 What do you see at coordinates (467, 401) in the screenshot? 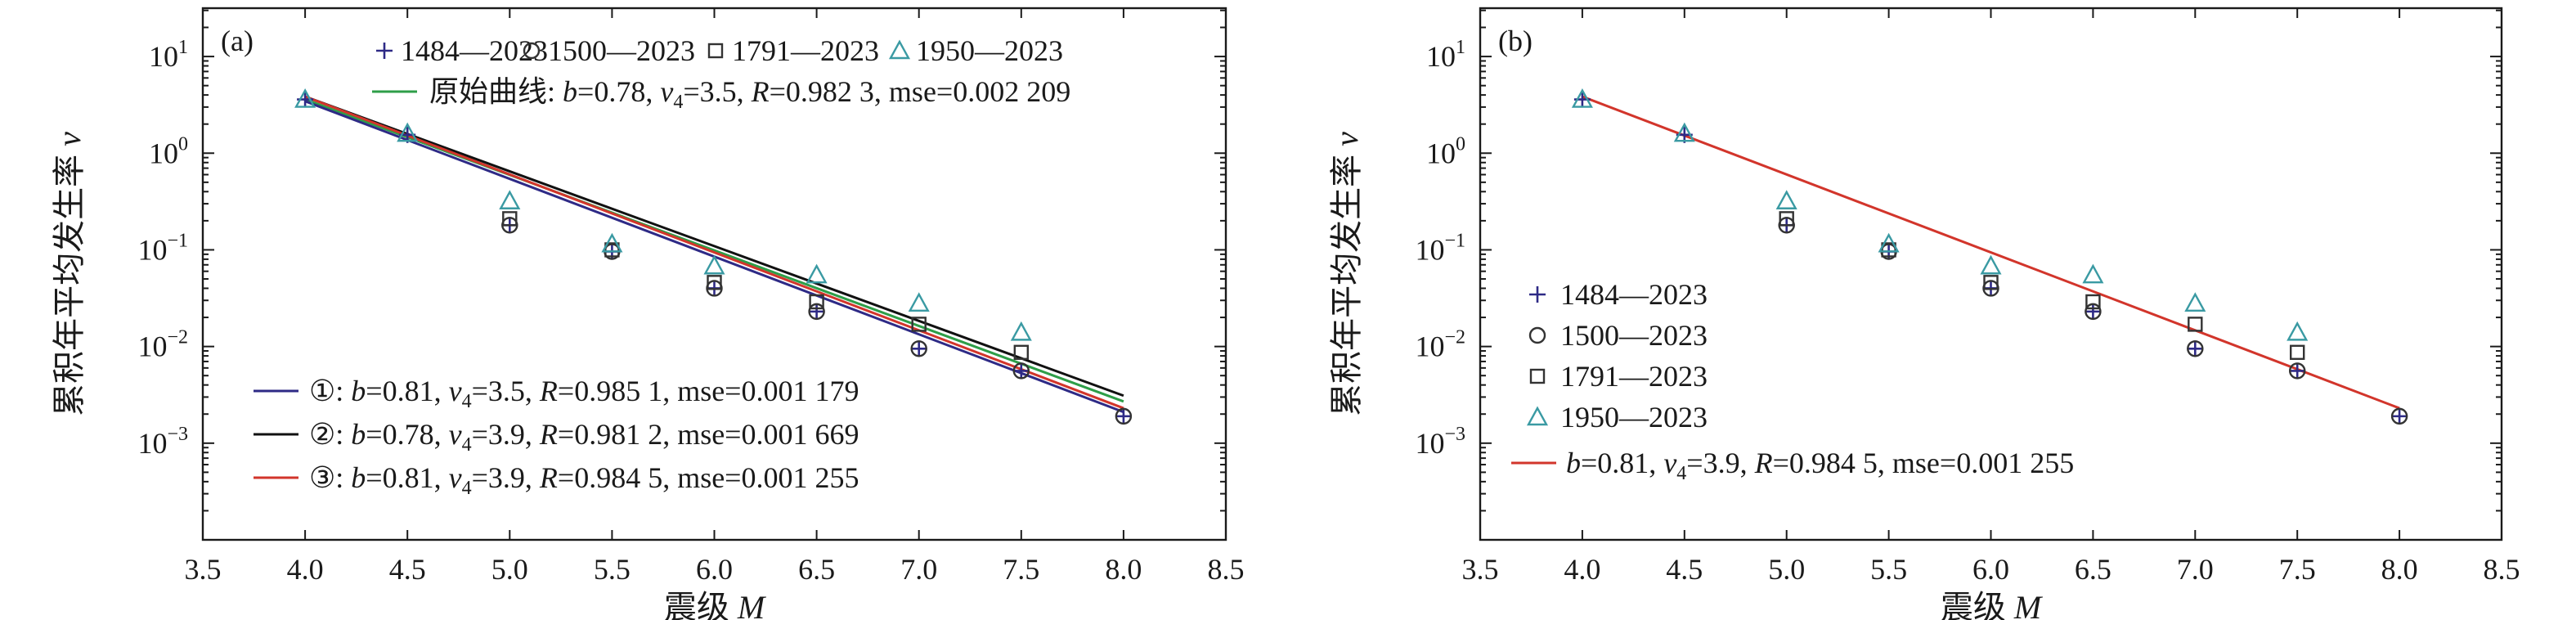
I see `legend-text-l1-v-sub: 4` at bounding box center [467, 401].